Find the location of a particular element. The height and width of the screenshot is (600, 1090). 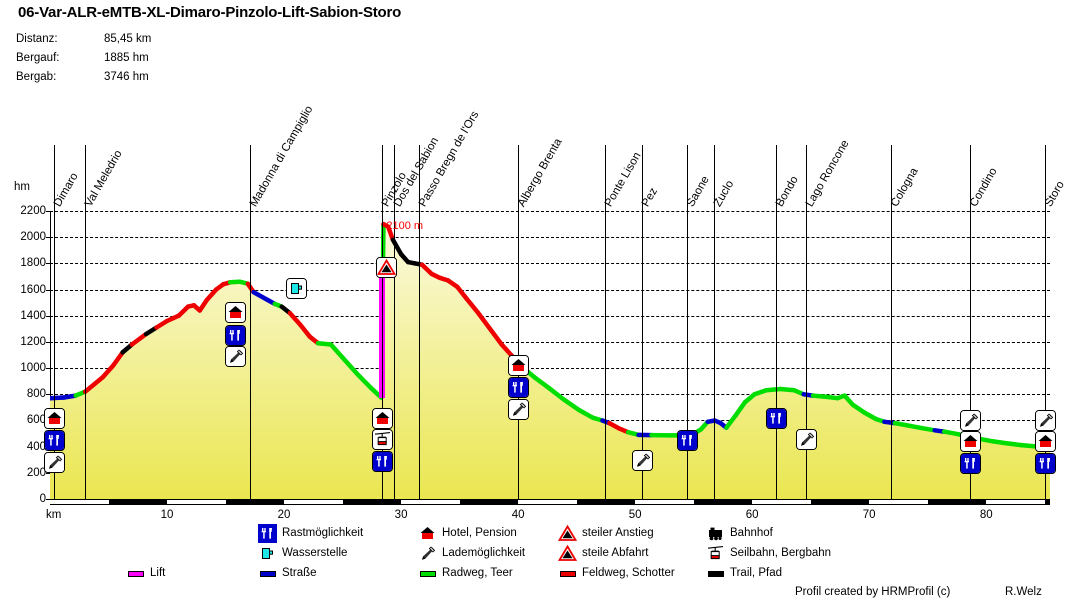

y-axis-tick-label: 2200 is located at coordinates (33, 211).